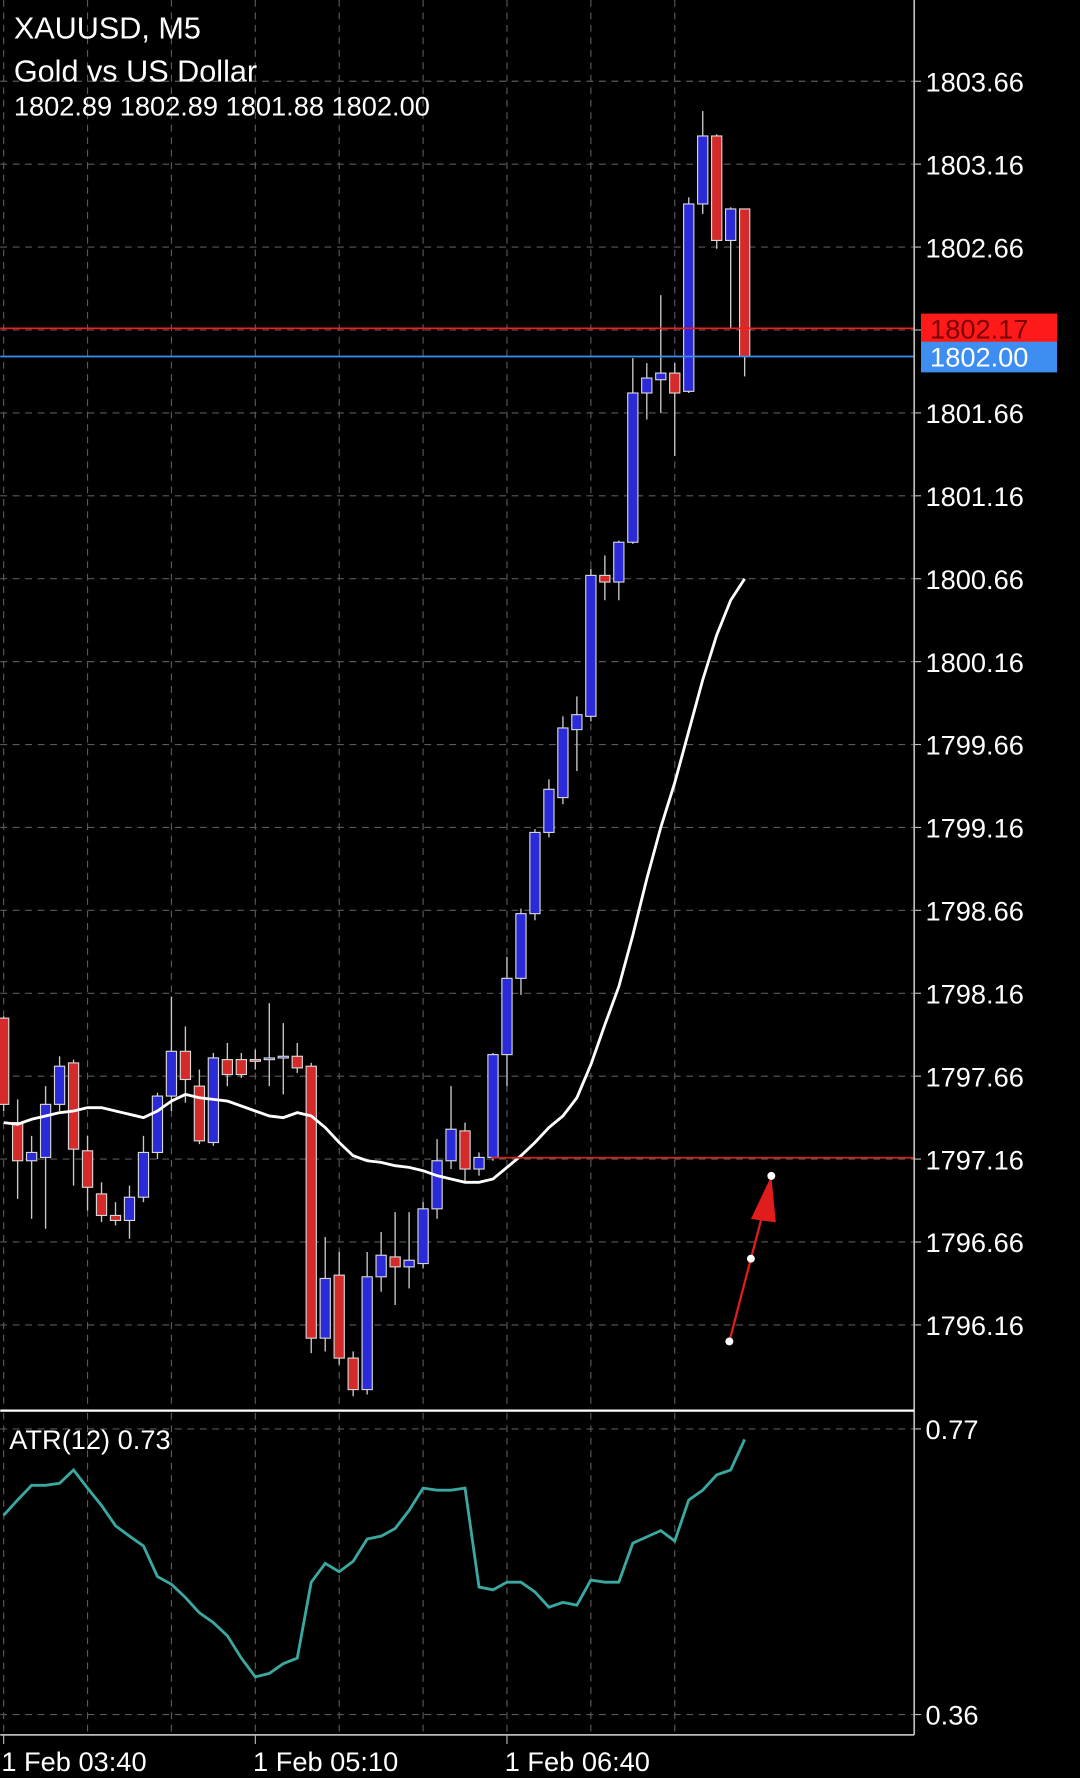 Image resolution: width=1080 pixels, height=1778 pixels. Describe the element at coordinates (222, 106) in the screenshot. I see `ohlc-readout: 1802.89 1802.89 1801.88 1802.00` at that location.